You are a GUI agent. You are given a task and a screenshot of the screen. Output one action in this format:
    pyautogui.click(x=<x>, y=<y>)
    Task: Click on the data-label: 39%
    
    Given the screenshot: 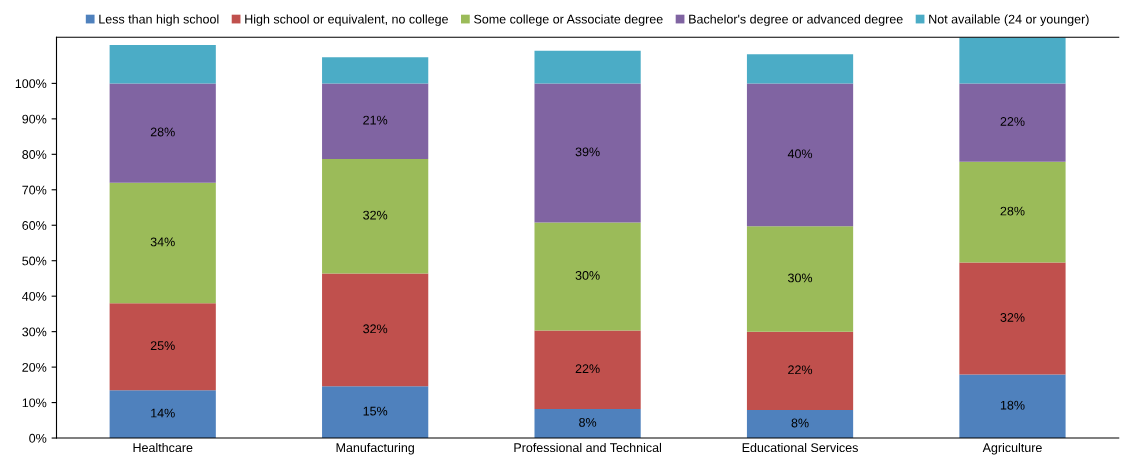 What is the action you would take?
    pyautogui.click(x=587, y=152)
    